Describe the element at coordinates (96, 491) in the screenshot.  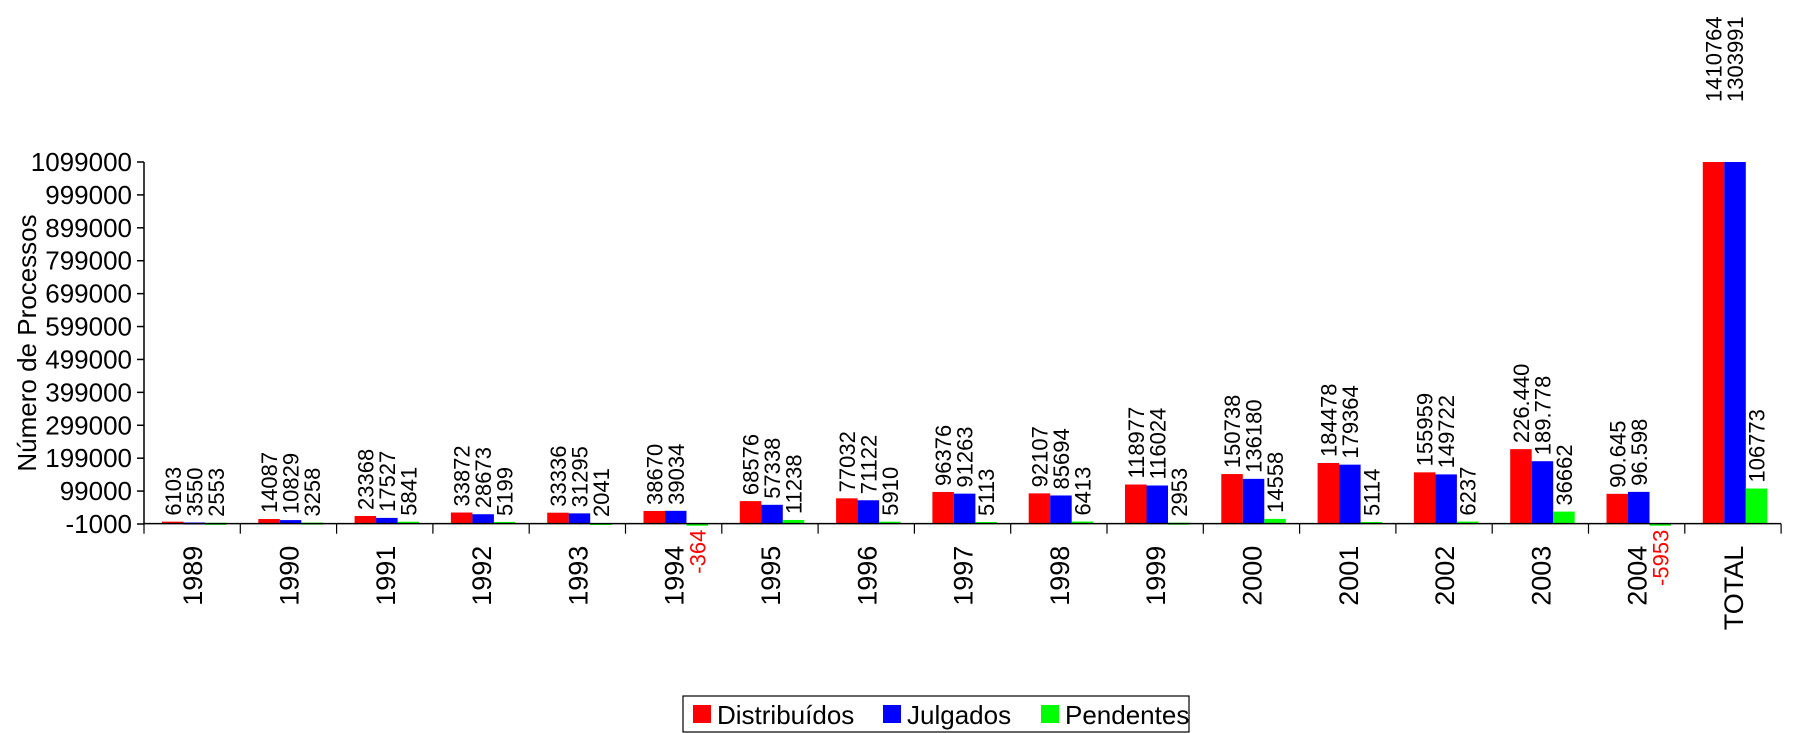
I see `y-tick-label: 99000` at that location.